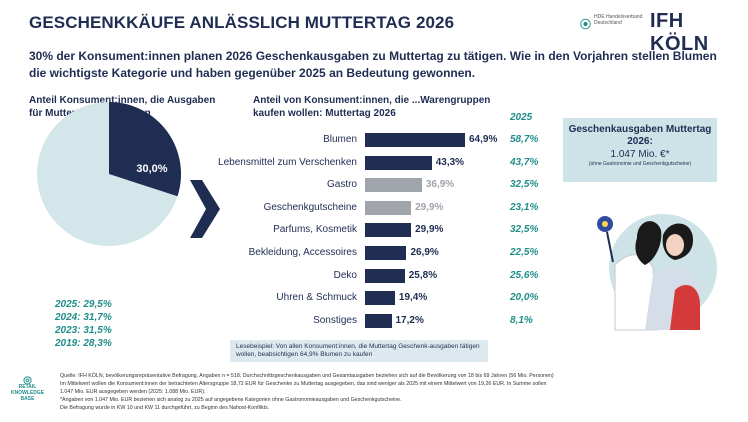 This screenshot has width=748, height=422. I want to click on ifh-logo: IFH KÖLN, so click(679, 32).